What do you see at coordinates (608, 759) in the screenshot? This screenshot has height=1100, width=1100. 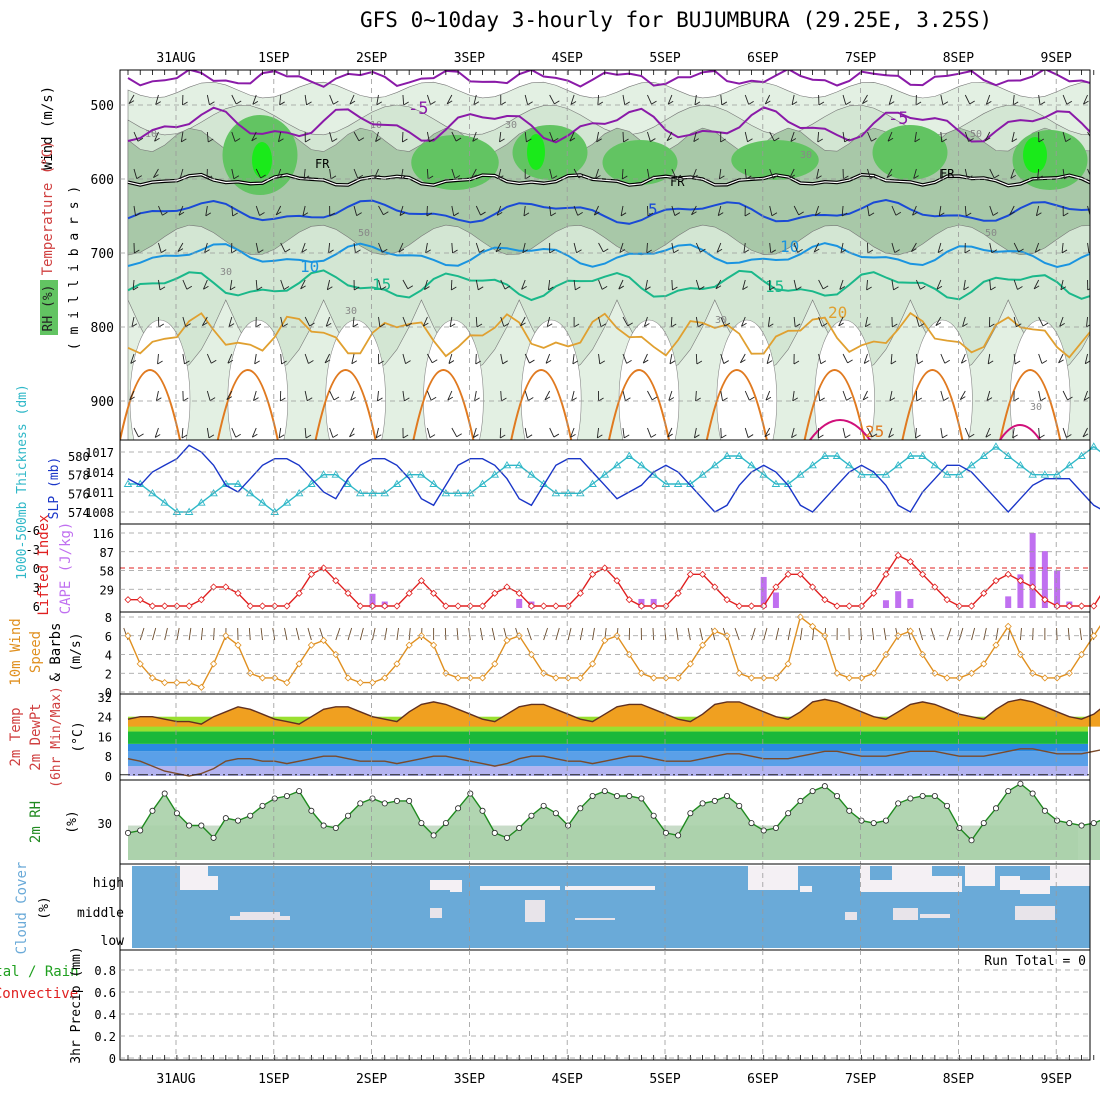 I see `temp-band` at bounding box center [608, 759].